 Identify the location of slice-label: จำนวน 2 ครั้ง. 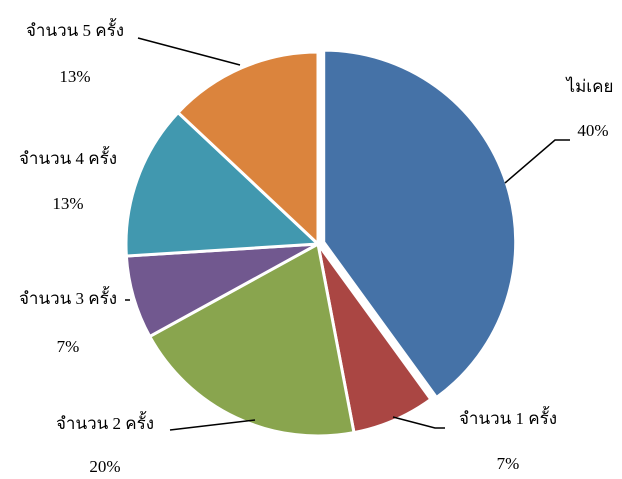
(105, 422).